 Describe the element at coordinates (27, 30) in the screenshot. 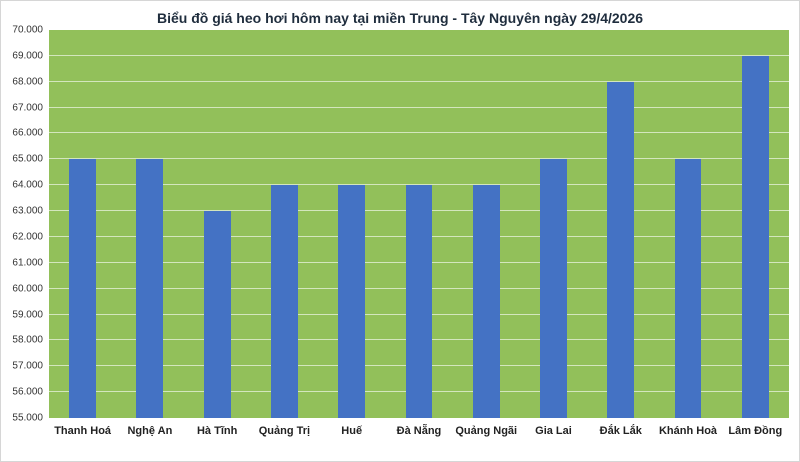

I see `y-tick-label: 70.000` at that location.